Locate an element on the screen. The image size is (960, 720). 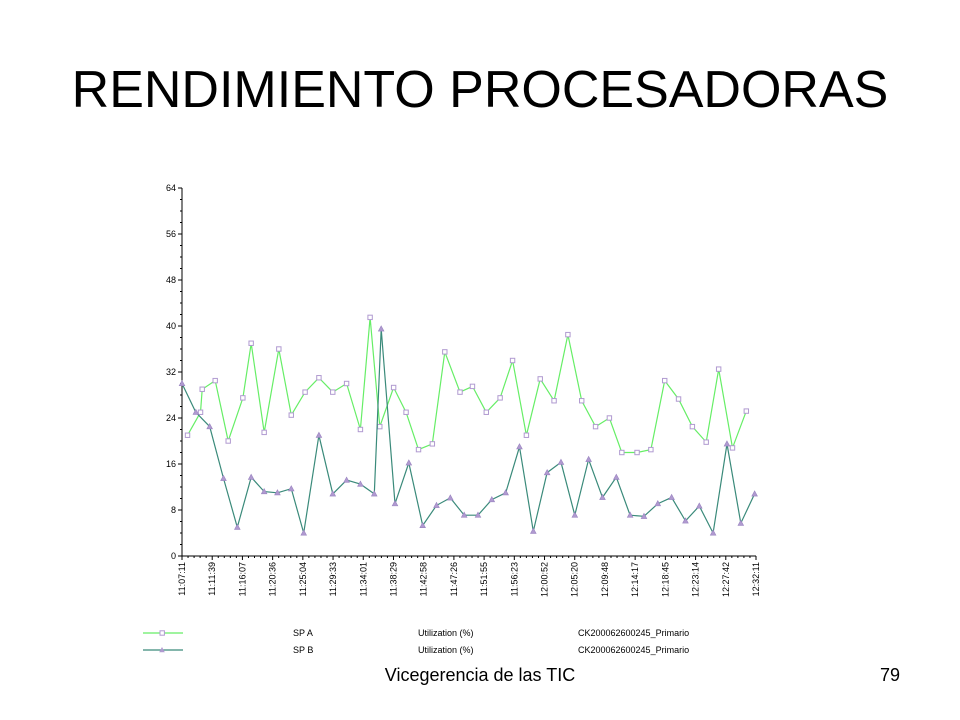
x-tick-label: 11:16:07 is located at coordinates (242, 579).